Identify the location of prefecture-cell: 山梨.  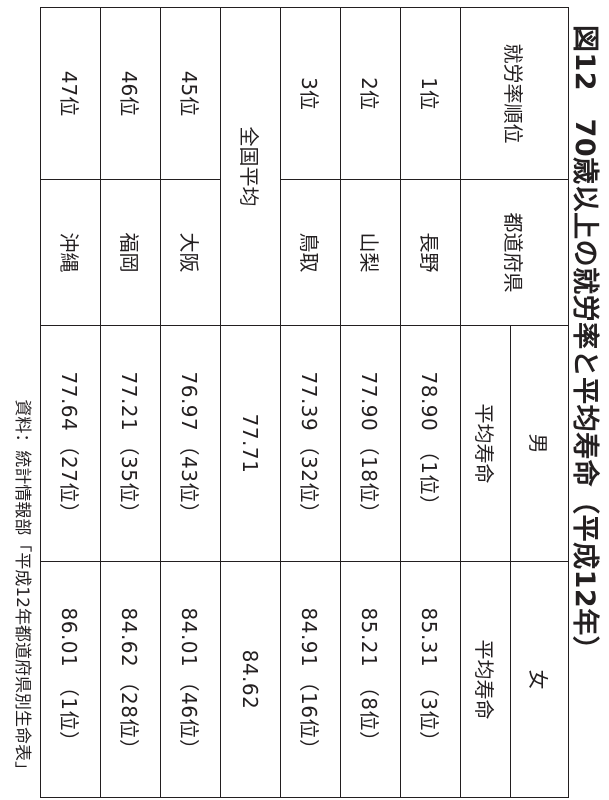
(370, 252).